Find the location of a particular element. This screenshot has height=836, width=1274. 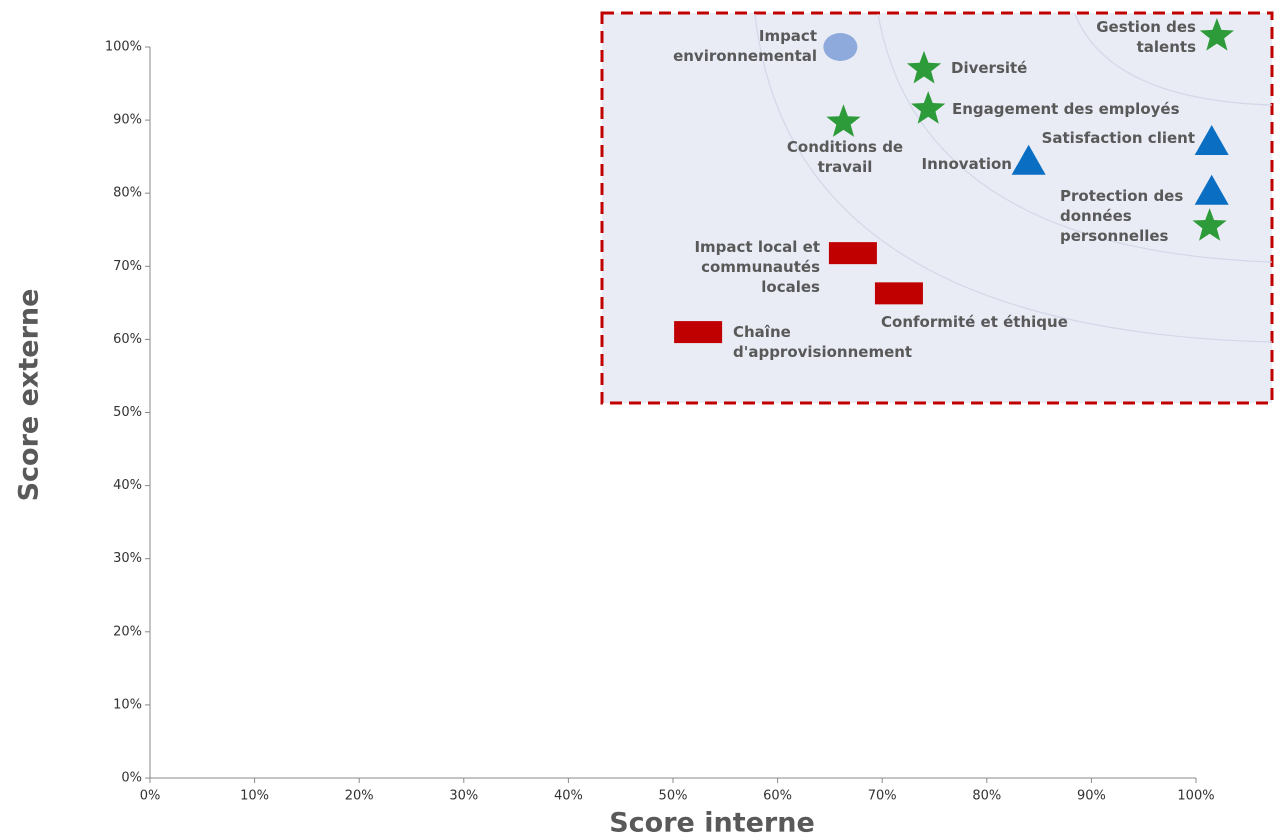

y-tick-label: 10% is located at coordinates (127, 704).